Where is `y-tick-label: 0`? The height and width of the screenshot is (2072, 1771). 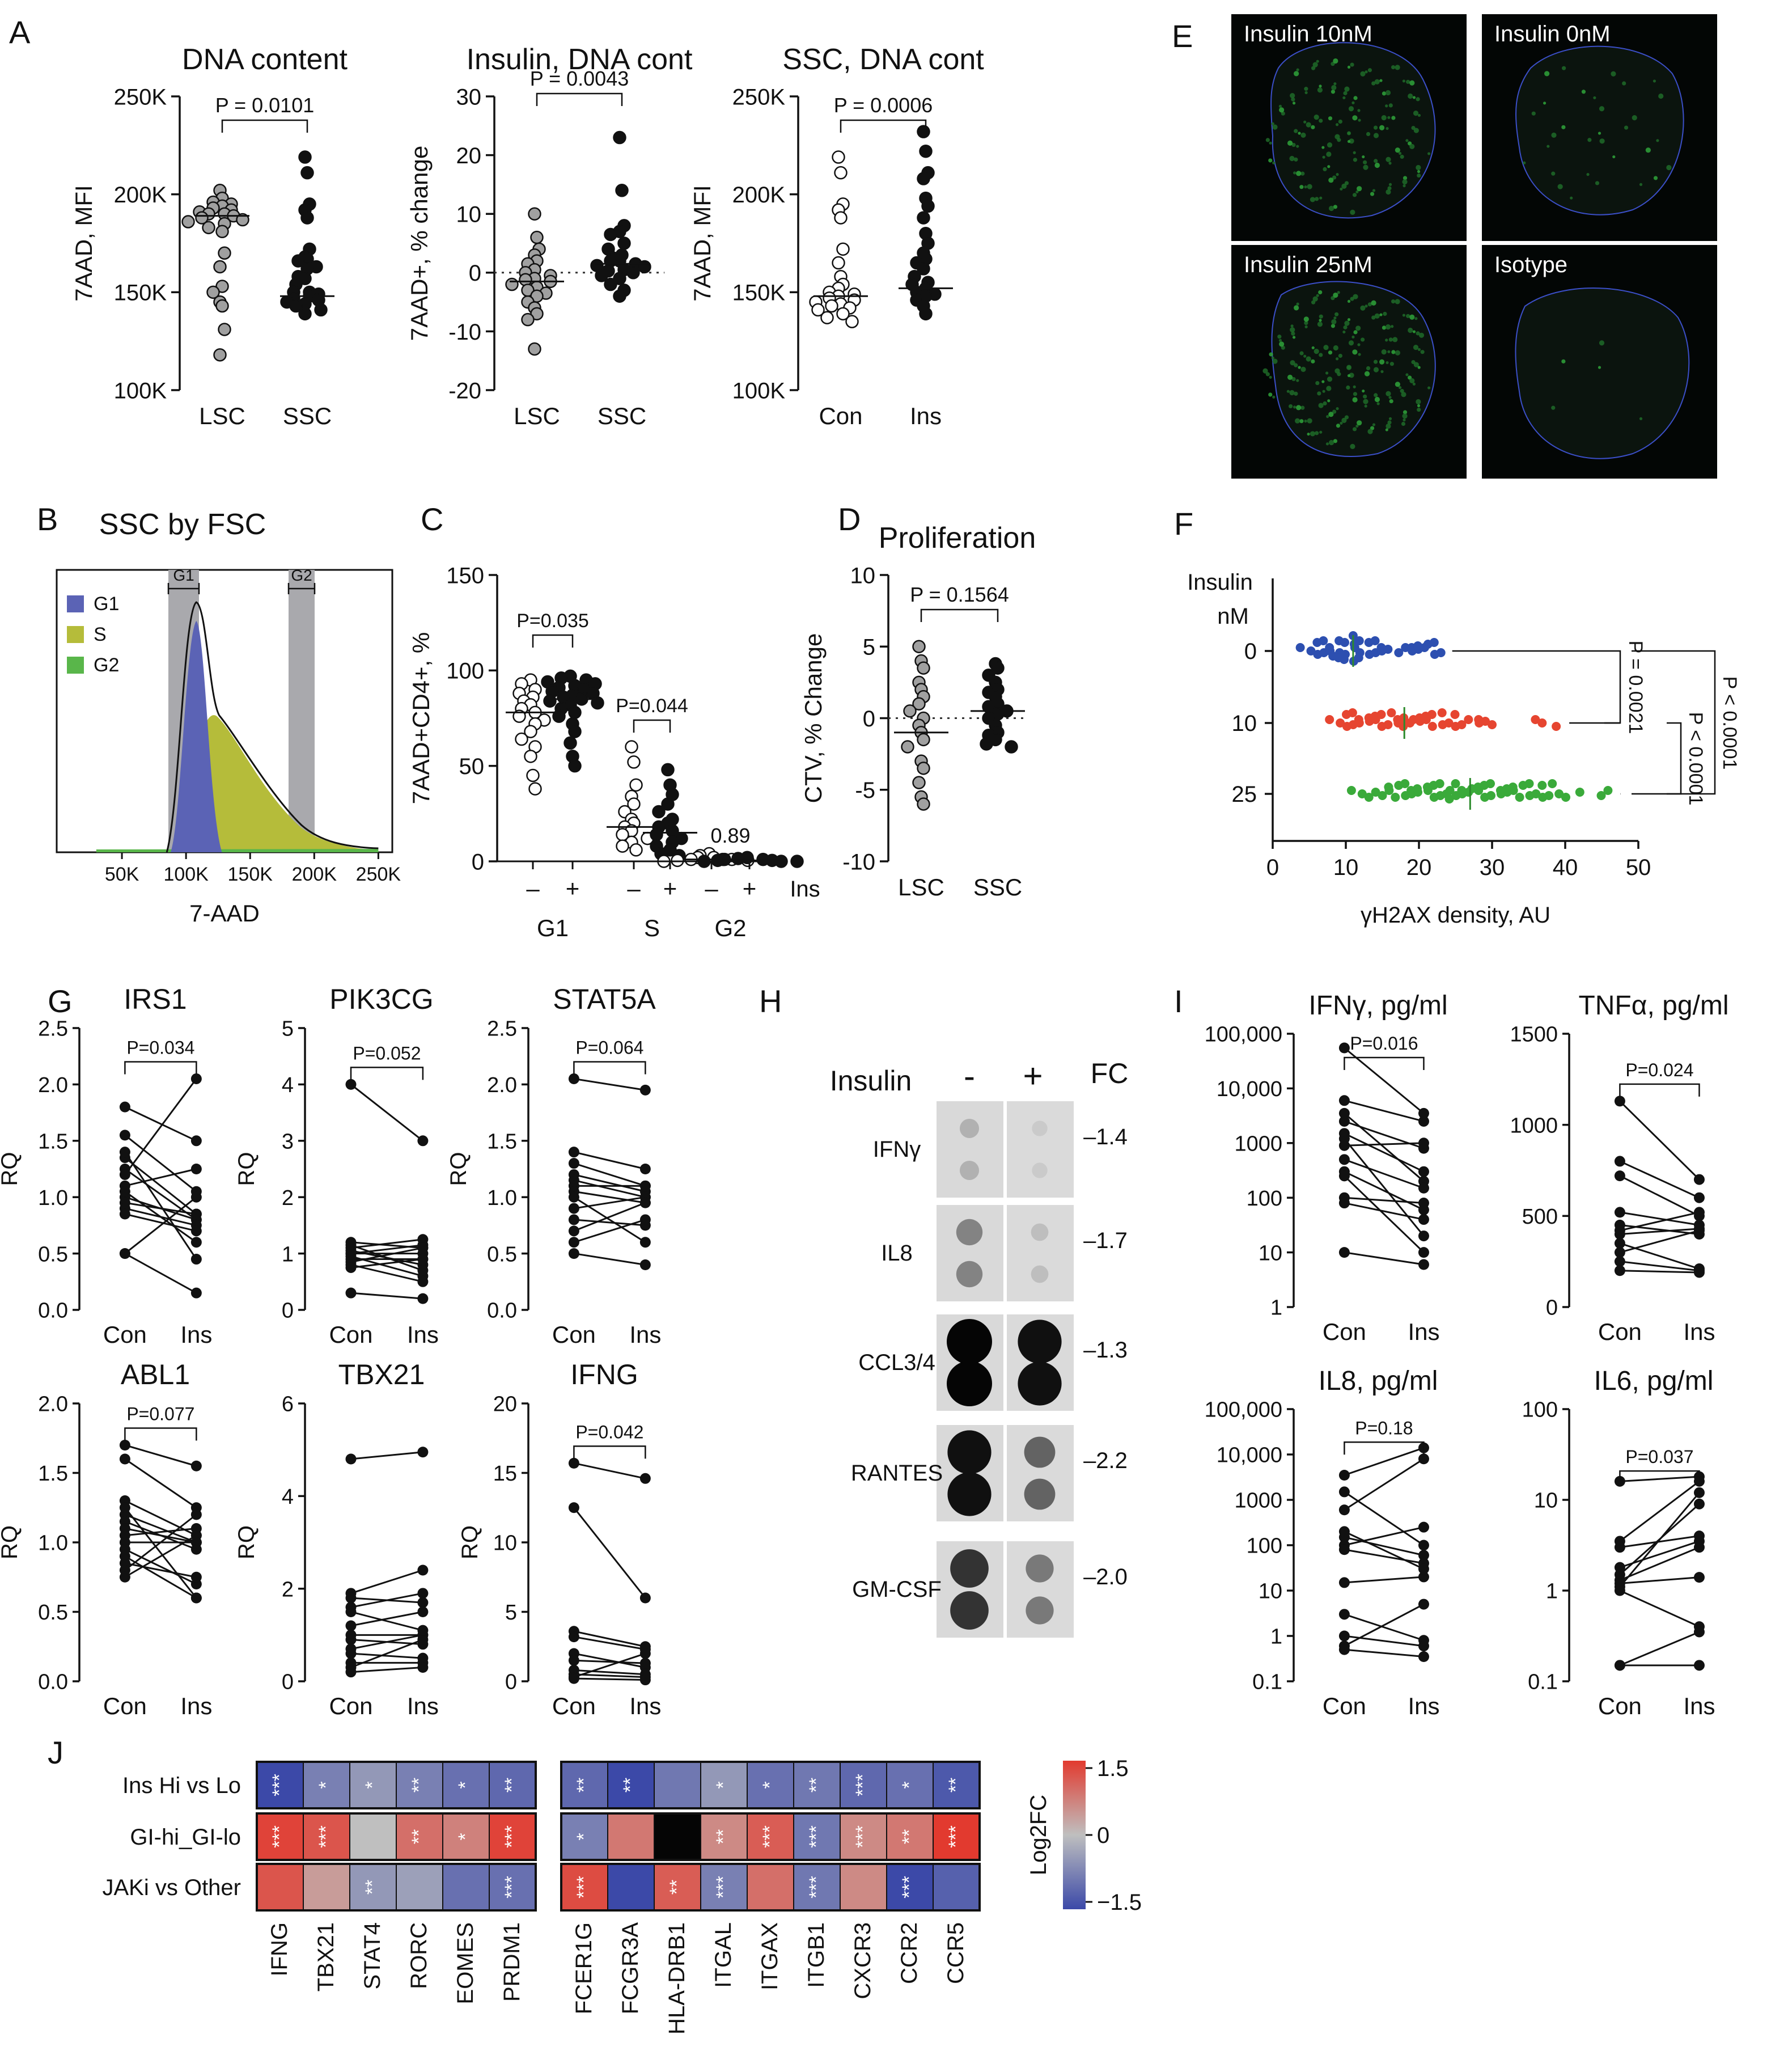
y-tick-label: 0 is located at coordinates (1552, 1308).